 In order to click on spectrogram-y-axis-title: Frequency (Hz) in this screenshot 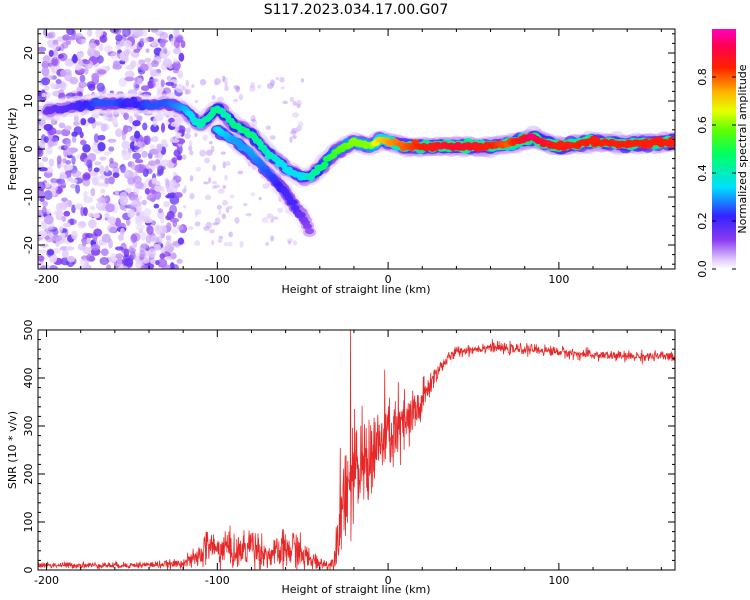, I will do `click(12, 149)`.